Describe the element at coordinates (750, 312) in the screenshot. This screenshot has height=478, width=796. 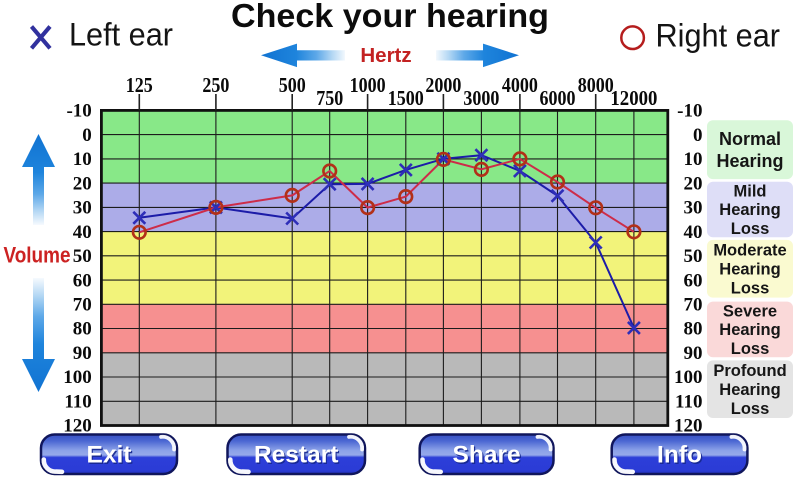
I see `svg-text: Severe` at that location.